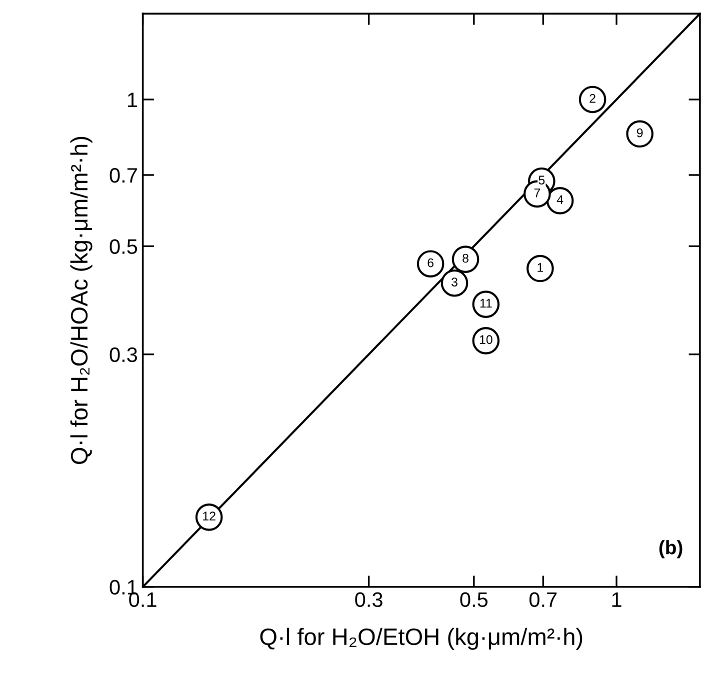 This screenshot has height=684, width=707. Describe the element at coordinates (124, 354) in the screenshot. I see `y-tick-label: 0.3` at that location.